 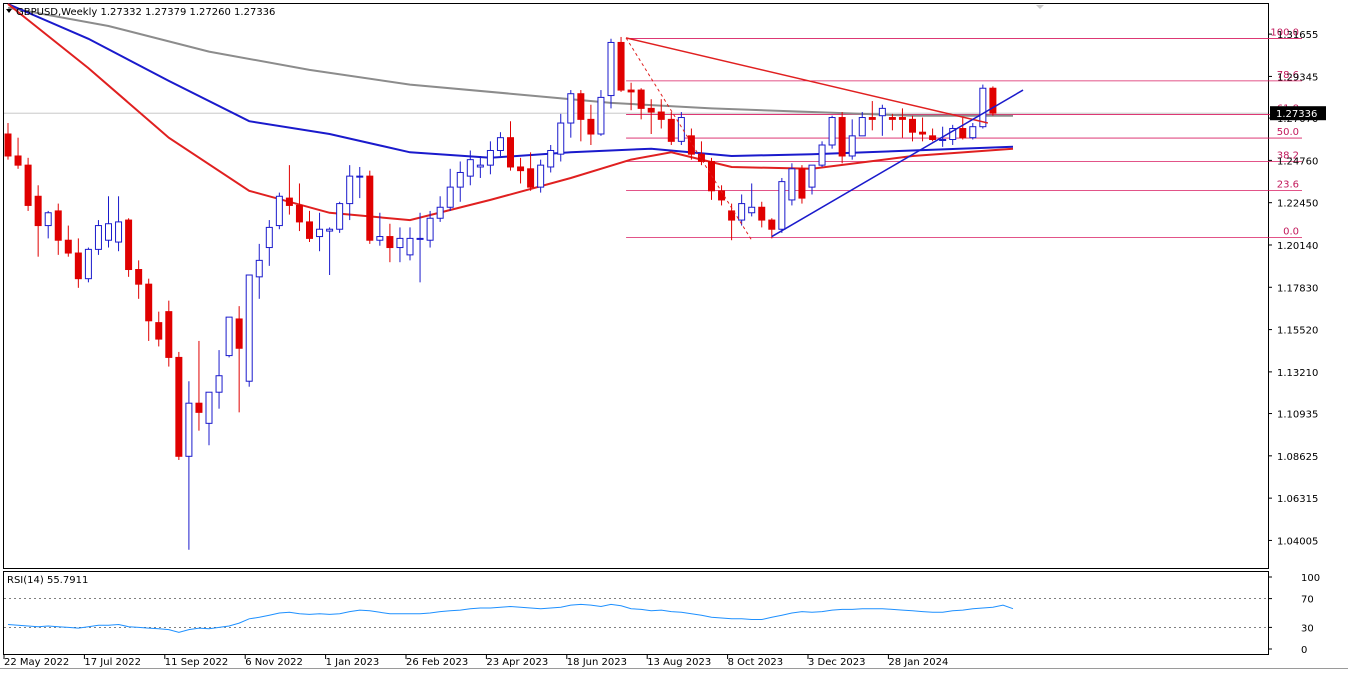 I want to click on rsi-pane-frame, so click(x=636, y=613).